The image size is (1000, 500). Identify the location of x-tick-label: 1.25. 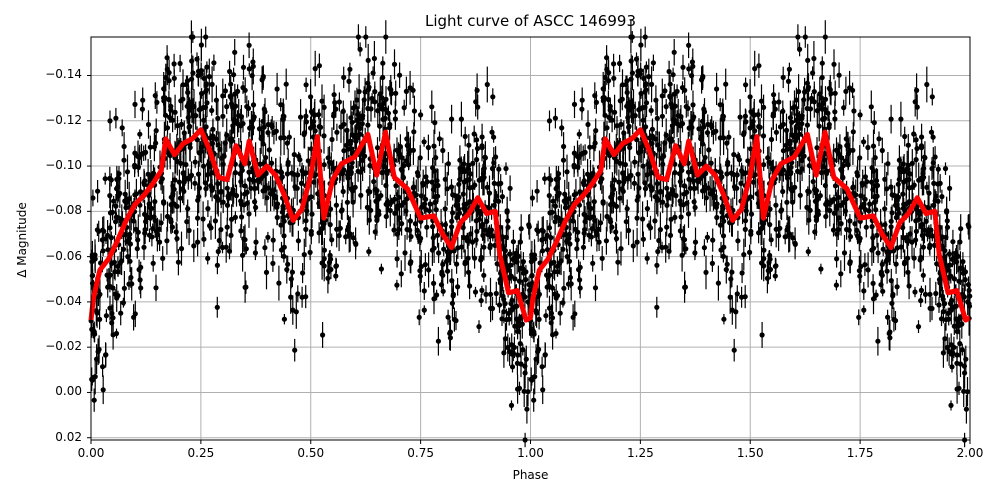
(640, 453).